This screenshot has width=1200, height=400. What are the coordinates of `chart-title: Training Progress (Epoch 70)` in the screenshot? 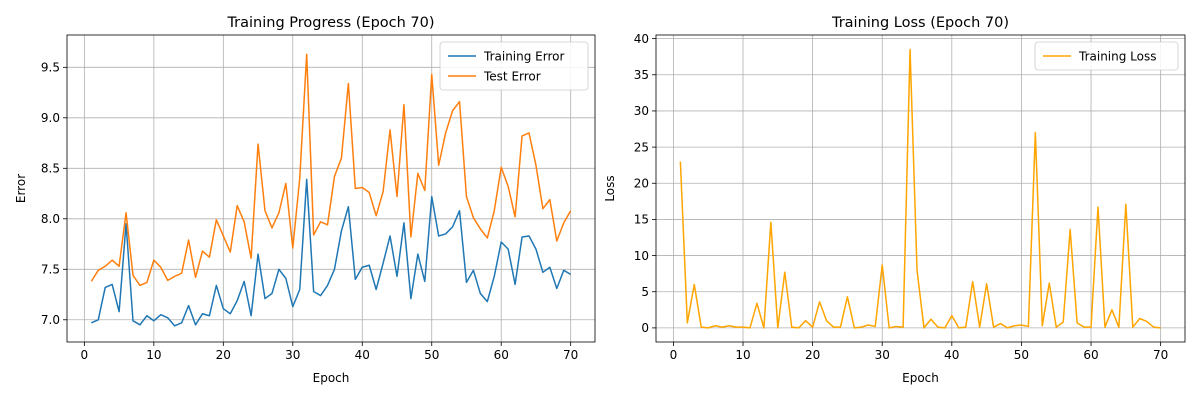 It's located at (330, 23).